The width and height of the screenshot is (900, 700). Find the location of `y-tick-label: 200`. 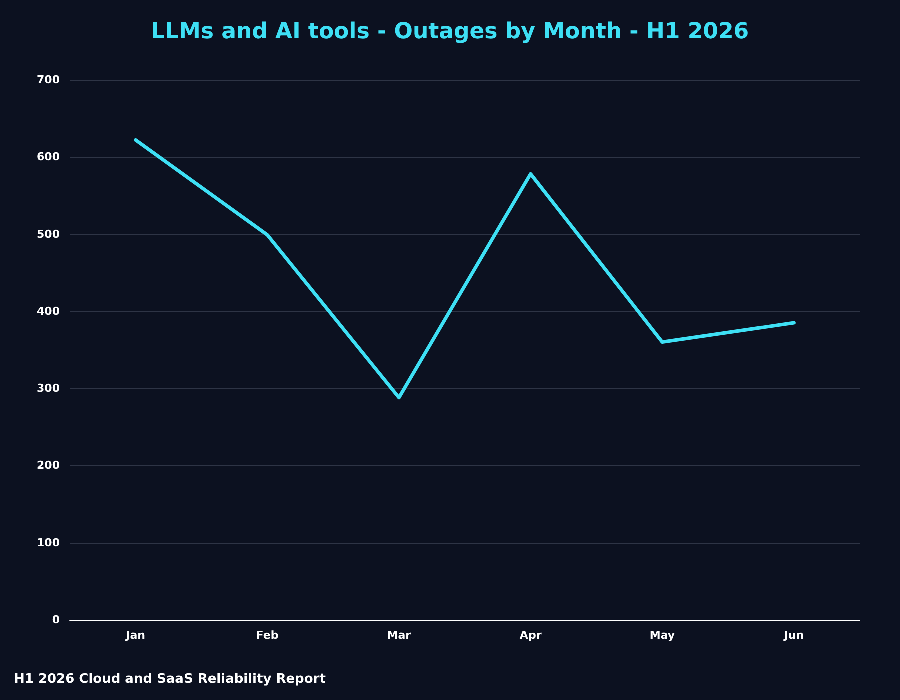

y-tick-label: 200 is located at coordinates (48, 465).